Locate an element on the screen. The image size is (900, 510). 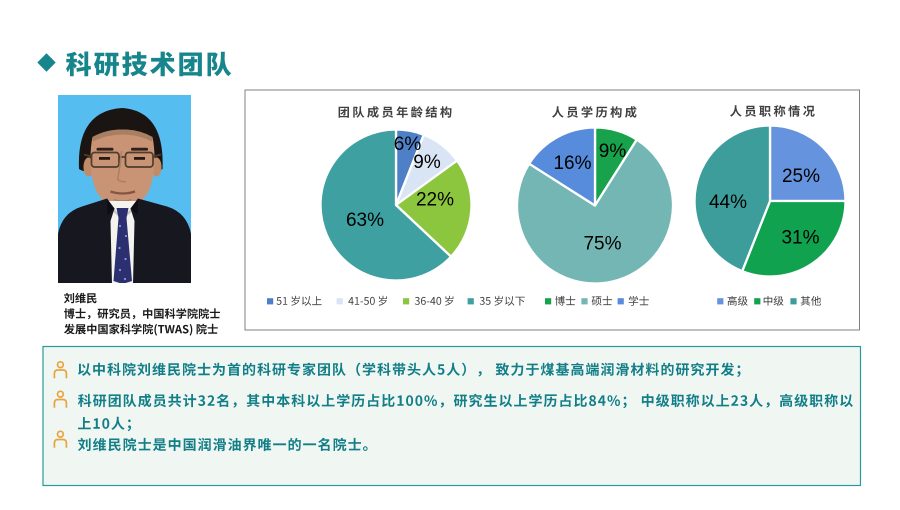
svg-text: 75% is located at coordinates (602, 243).